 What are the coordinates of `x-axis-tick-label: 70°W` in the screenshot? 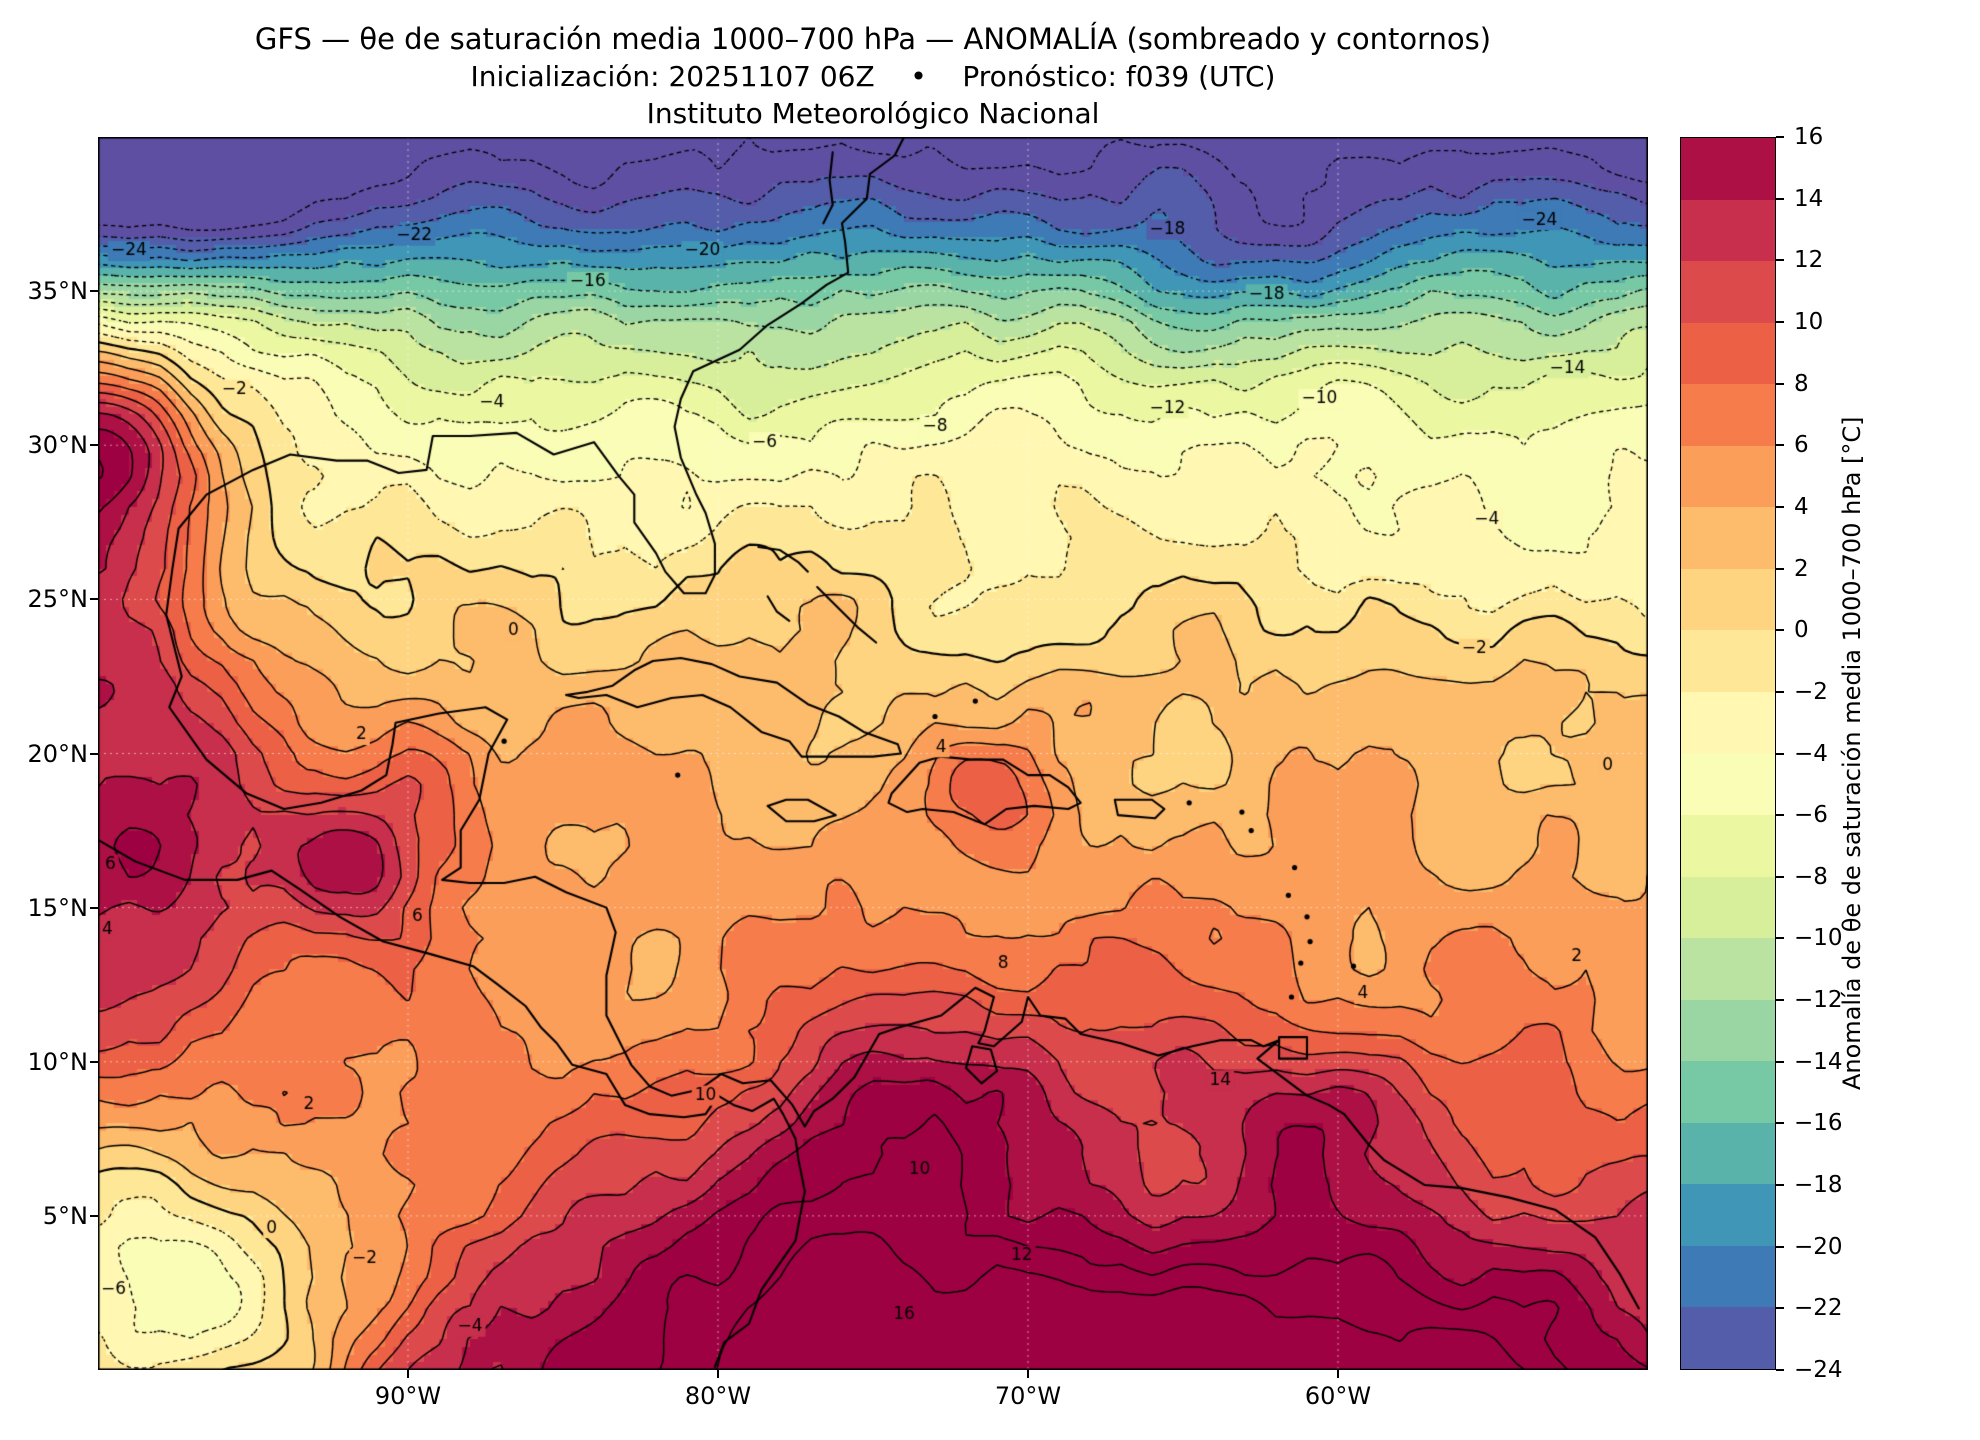 It's located at (1028, 1396).